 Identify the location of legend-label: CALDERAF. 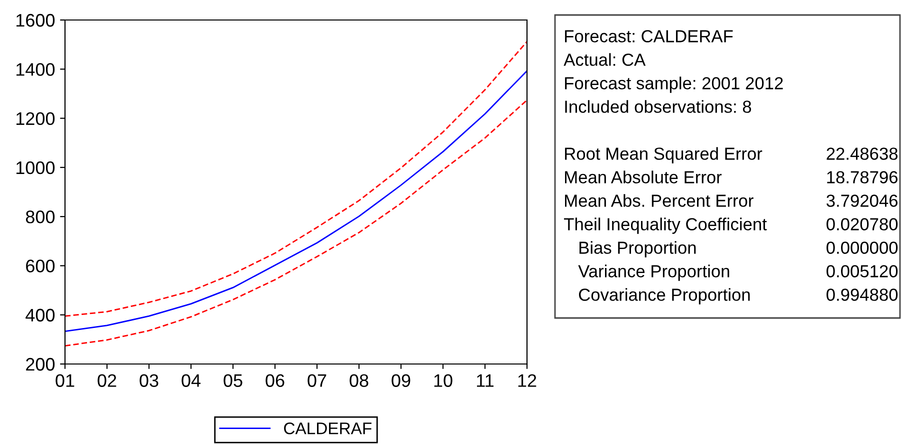
(328, 428).